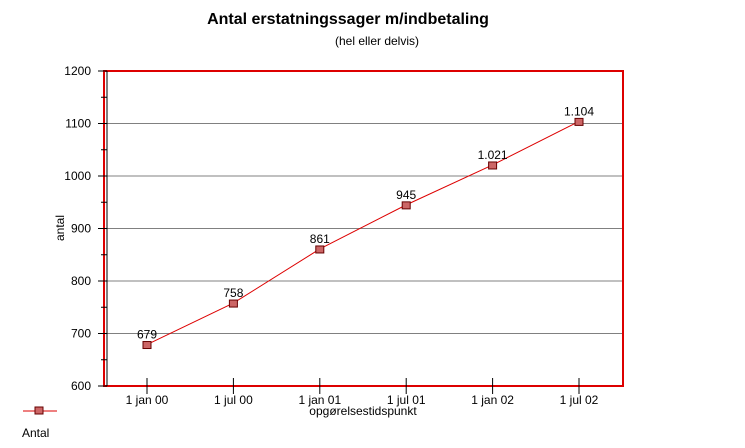 This screenshot has height=448, width=745. What do you see at coordinates (579, 400) in the screenshot?
I see `x-tick-label-5: 1 jul 02` at bounding box center [579, 400].